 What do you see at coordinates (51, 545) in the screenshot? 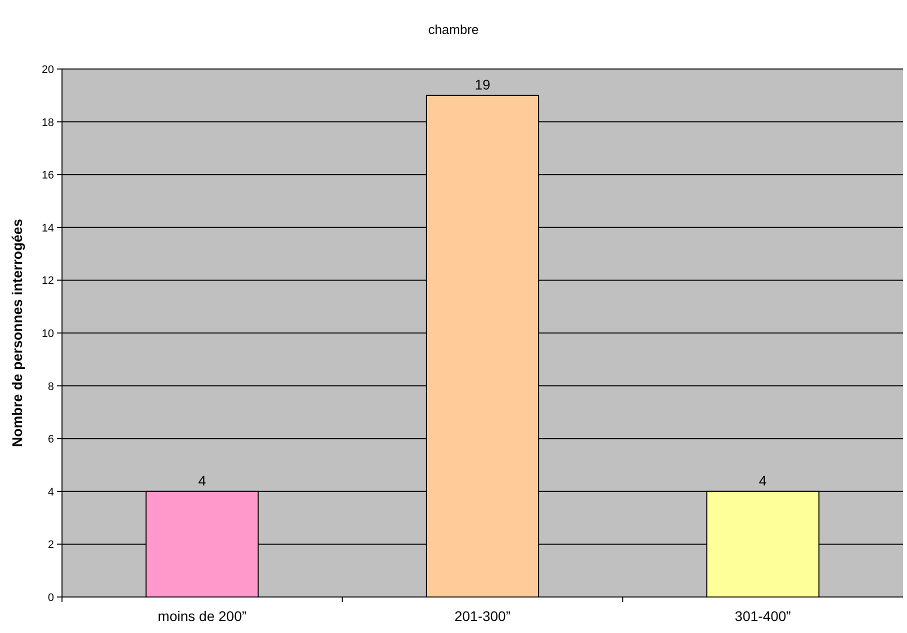
I see `y-tick-label: 2` at bounding box center [51, 545].